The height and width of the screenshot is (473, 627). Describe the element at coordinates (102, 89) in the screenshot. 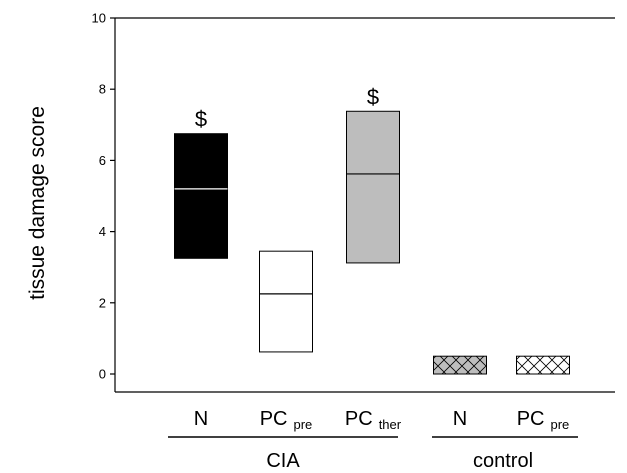

I see `y-tick-label: 8` at that location.